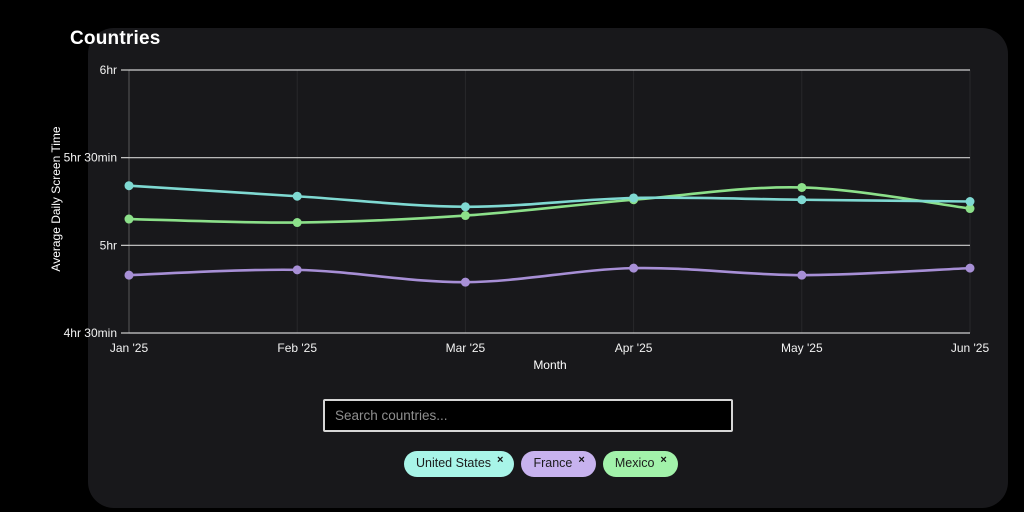  I want to click on svg-text: Jan '25, so click(129, 348).